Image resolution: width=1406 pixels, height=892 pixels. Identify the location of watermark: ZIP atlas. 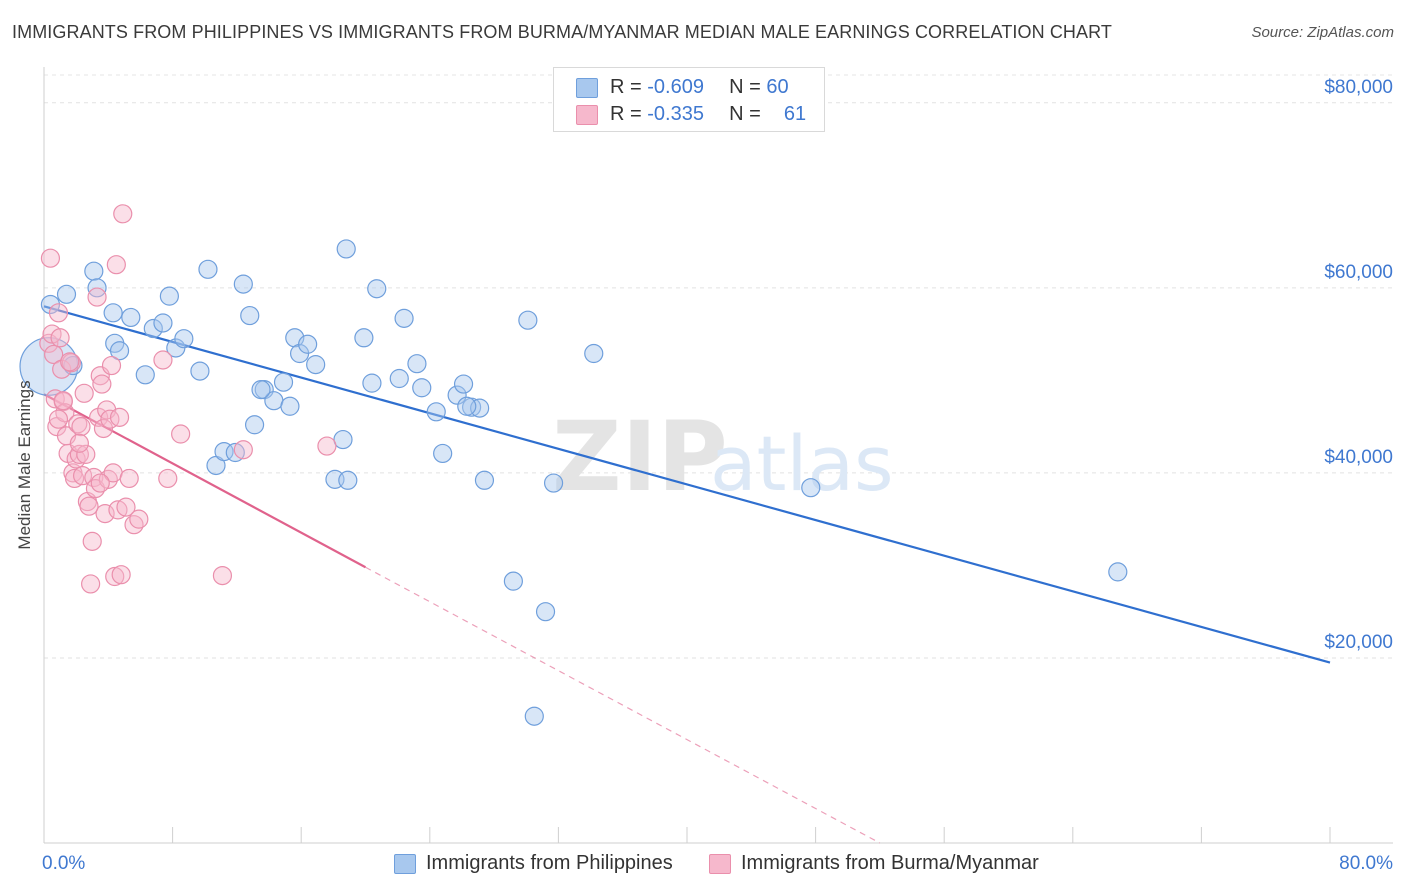
(723, 457).